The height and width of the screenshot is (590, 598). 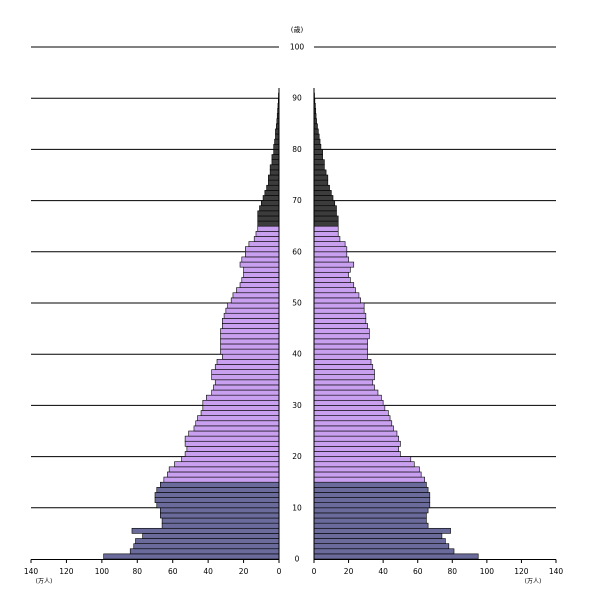 What do you see at coordinates (297, 29) in the screenshot?
I see `age-unit-label: (歳)` at bounding box center [297, 29].